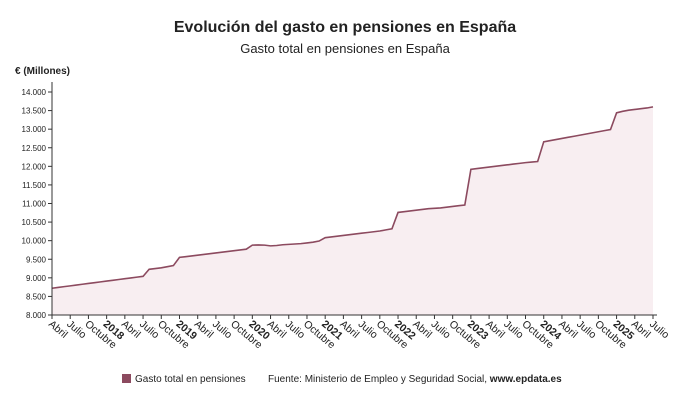 The width and height of the screenshot is (690, 405). Describe the element at coordinates (34, 241) in the screenshot. I see `y-tick-label: 10.000` at that location.